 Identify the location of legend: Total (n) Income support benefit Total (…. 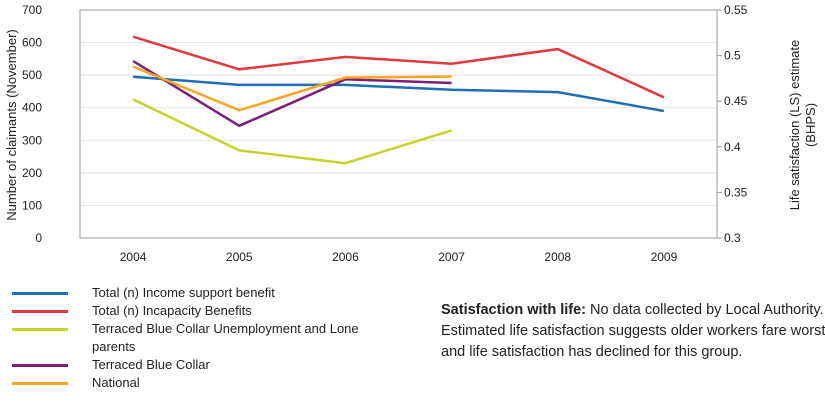
(212, 338).